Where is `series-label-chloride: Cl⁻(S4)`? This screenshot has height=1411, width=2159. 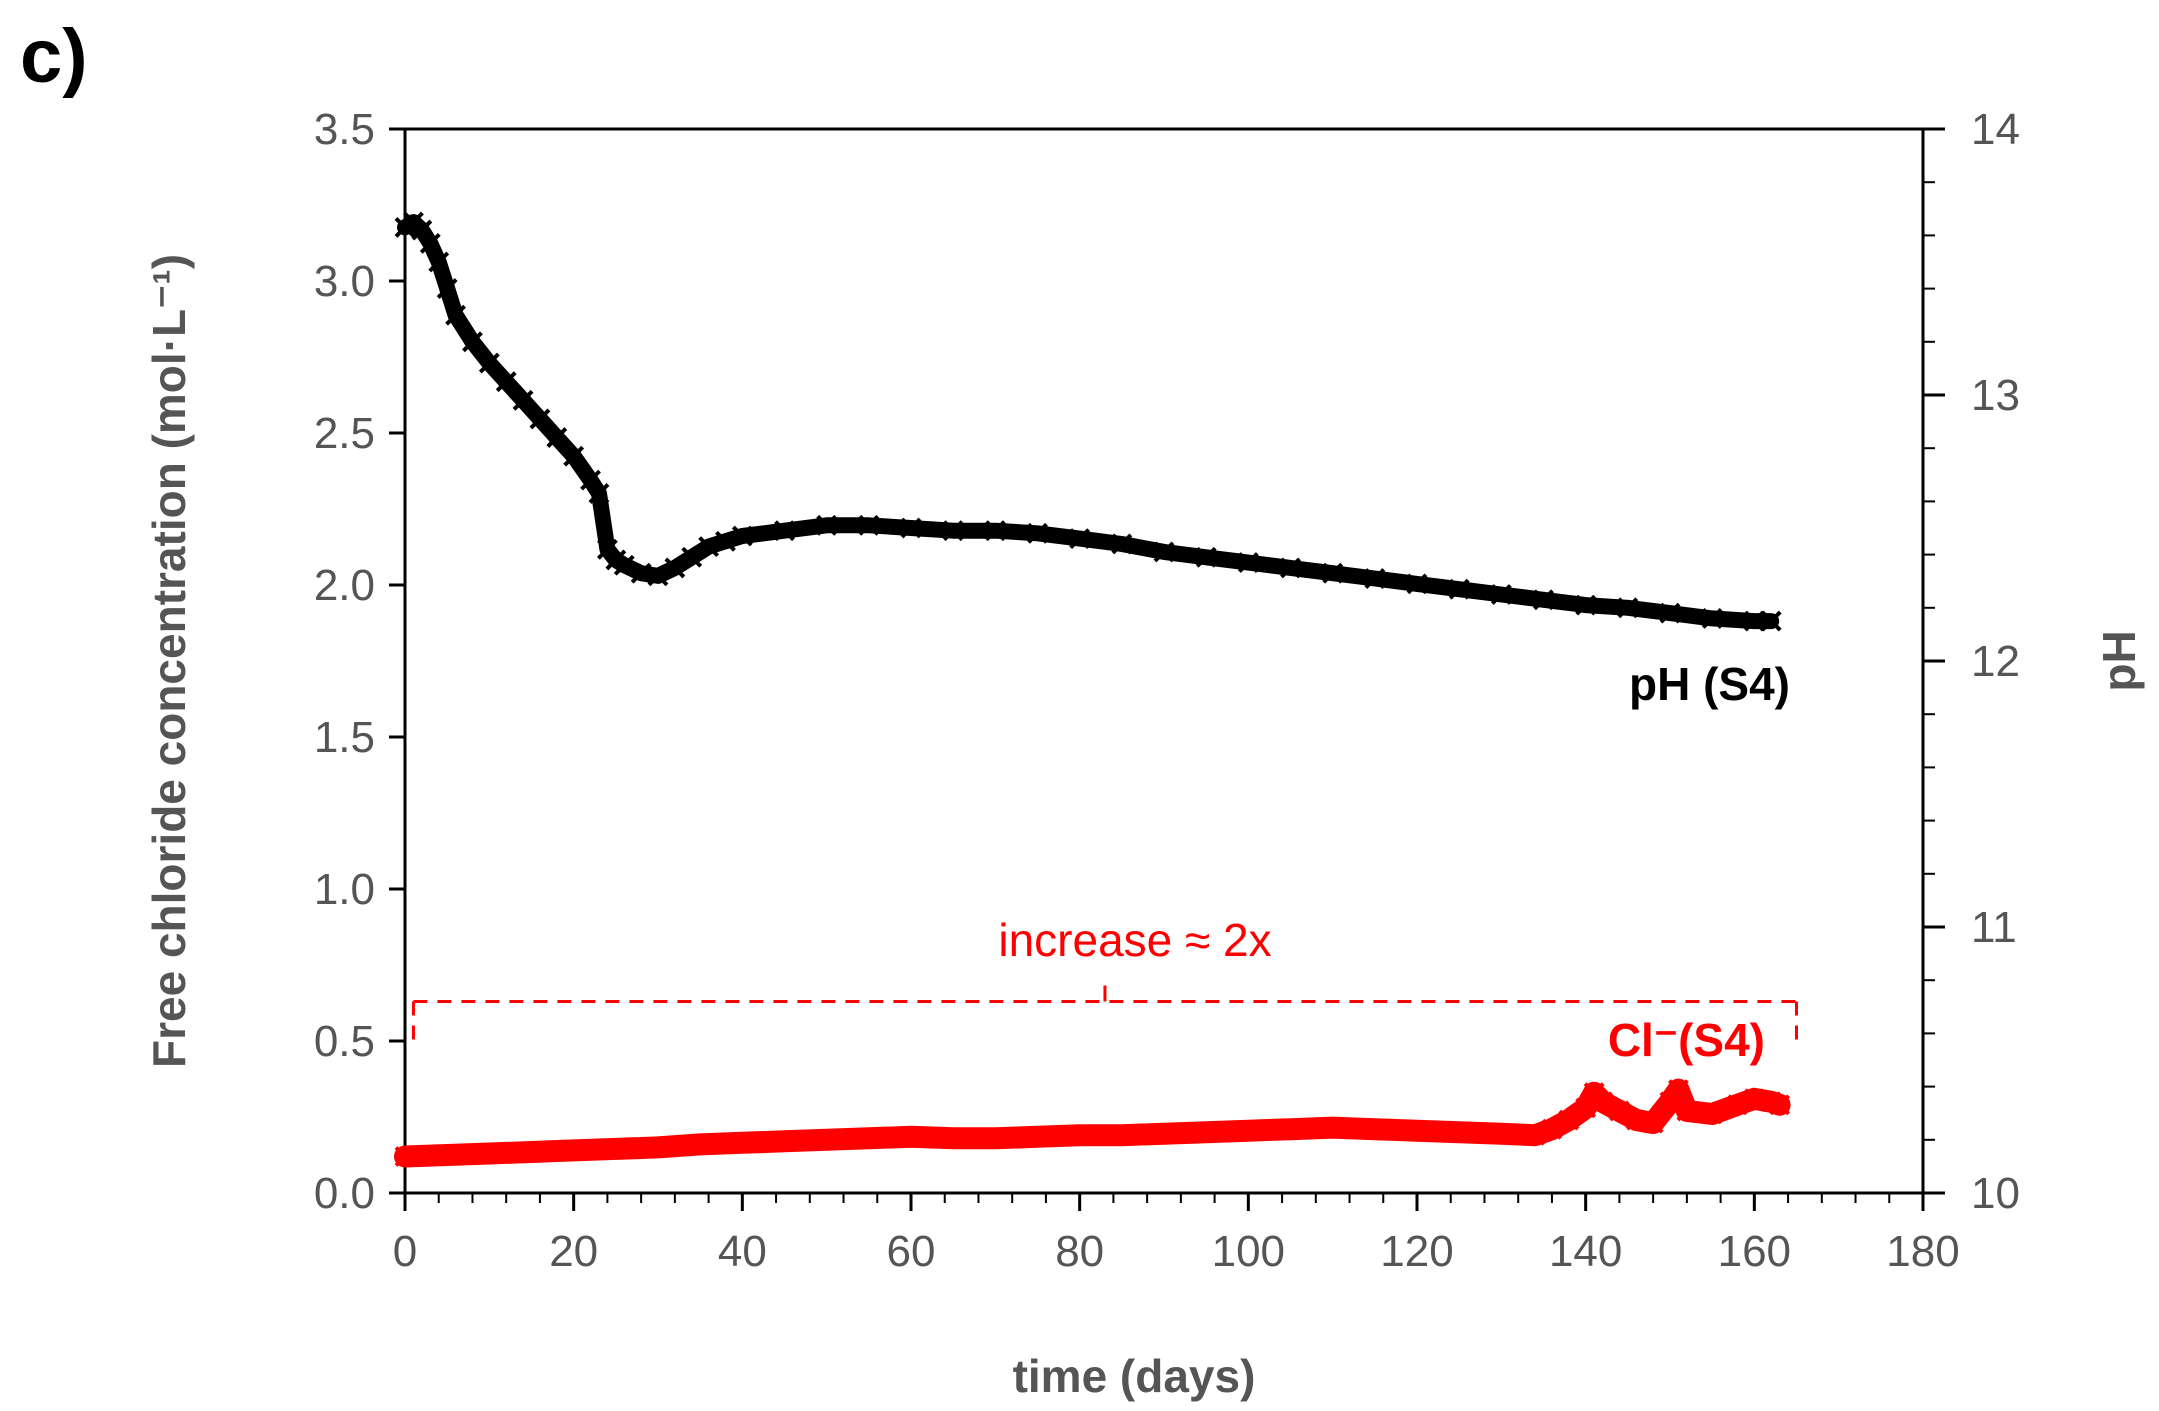 series-label-chloride: Cl⁻(S4) is located at coordinates (1686, 1040).